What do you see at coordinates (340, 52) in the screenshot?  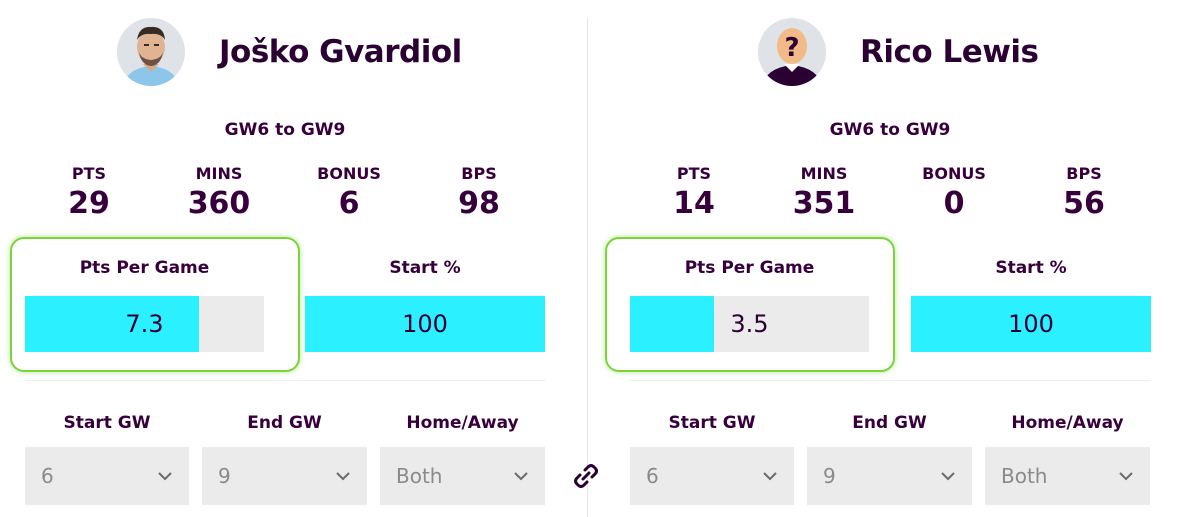 I see `player-name: Joško Gvardiol` at bounding box center [340, 52].